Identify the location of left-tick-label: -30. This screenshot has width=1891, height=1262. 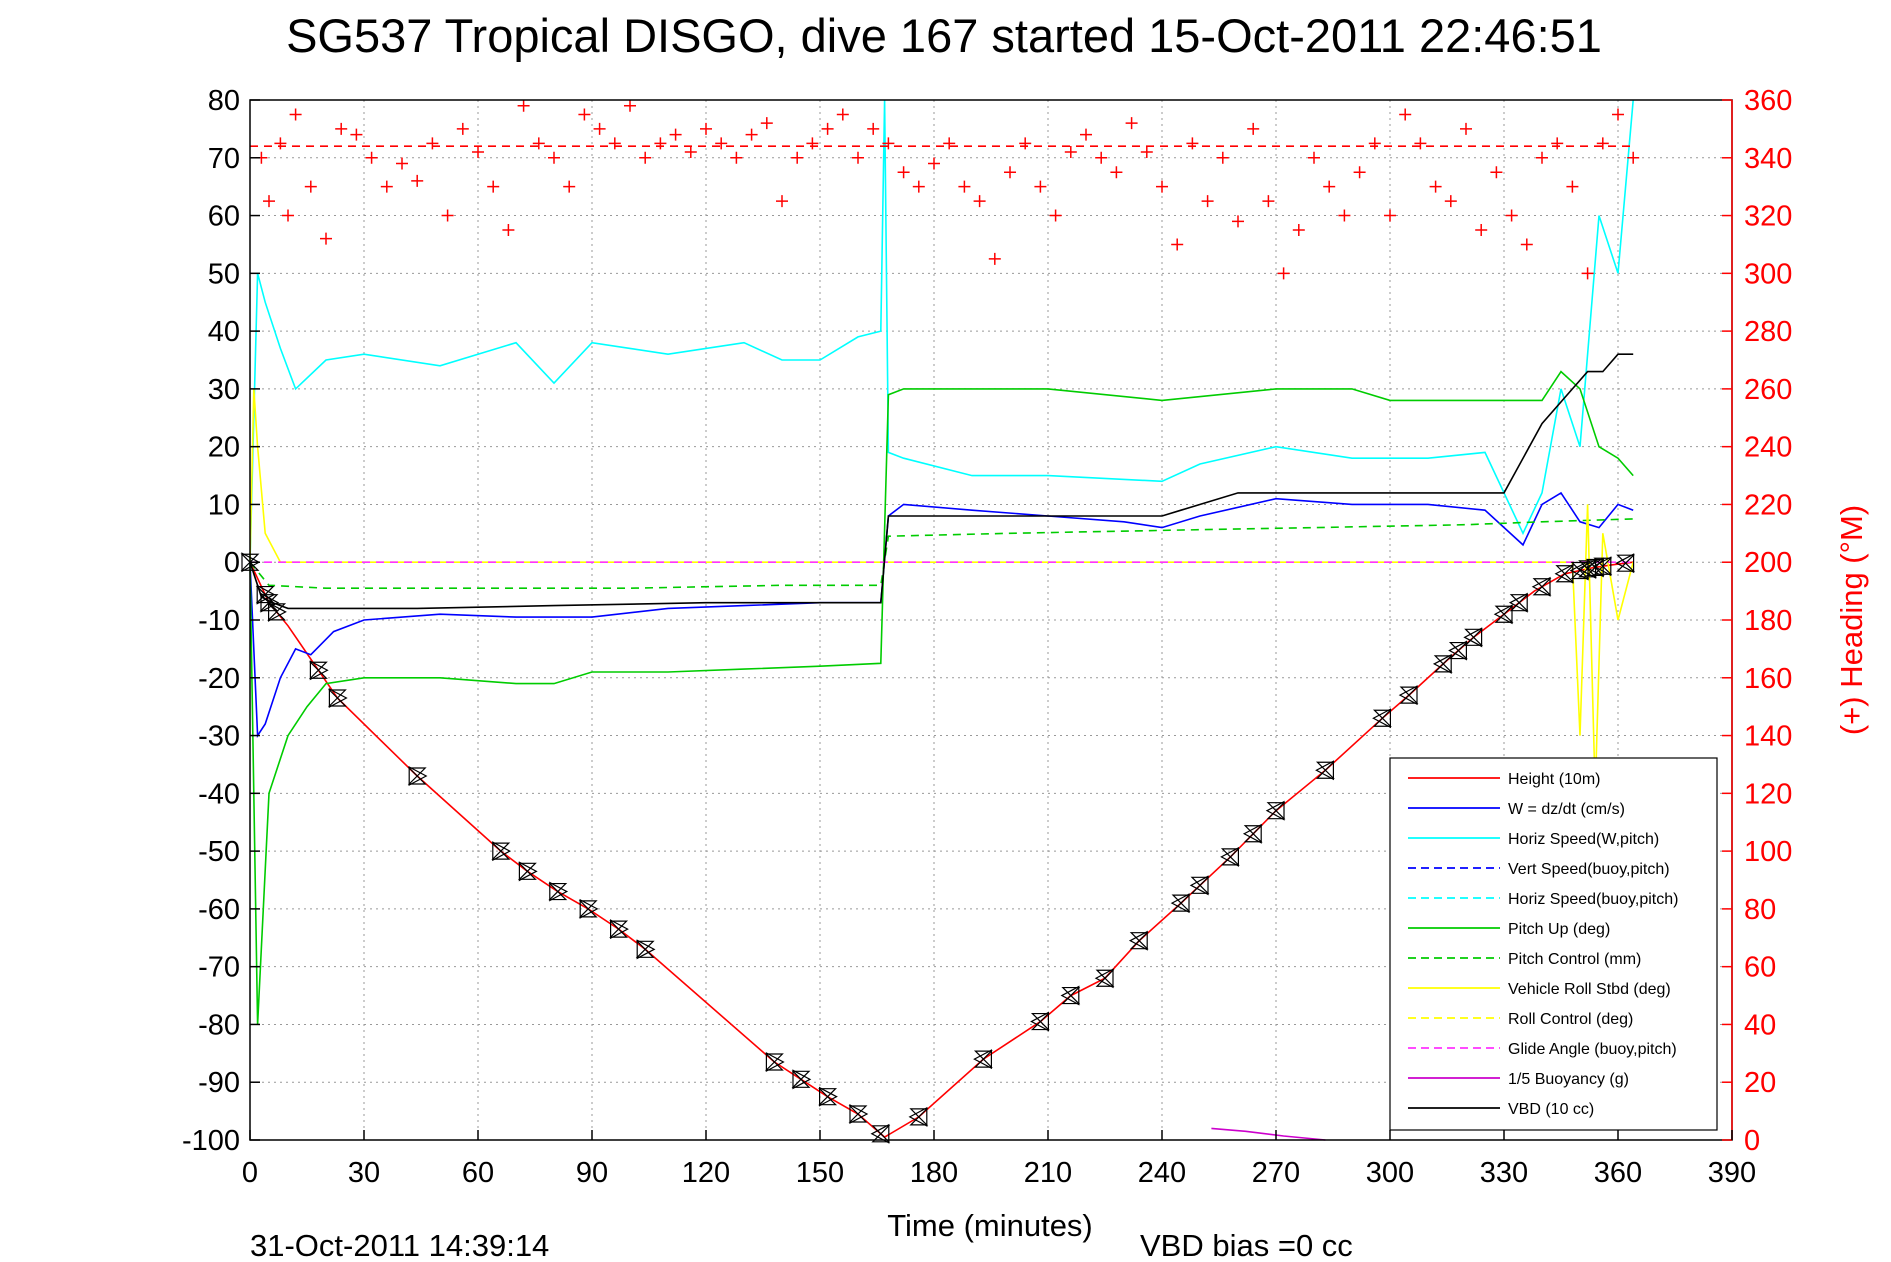
(219, 737).